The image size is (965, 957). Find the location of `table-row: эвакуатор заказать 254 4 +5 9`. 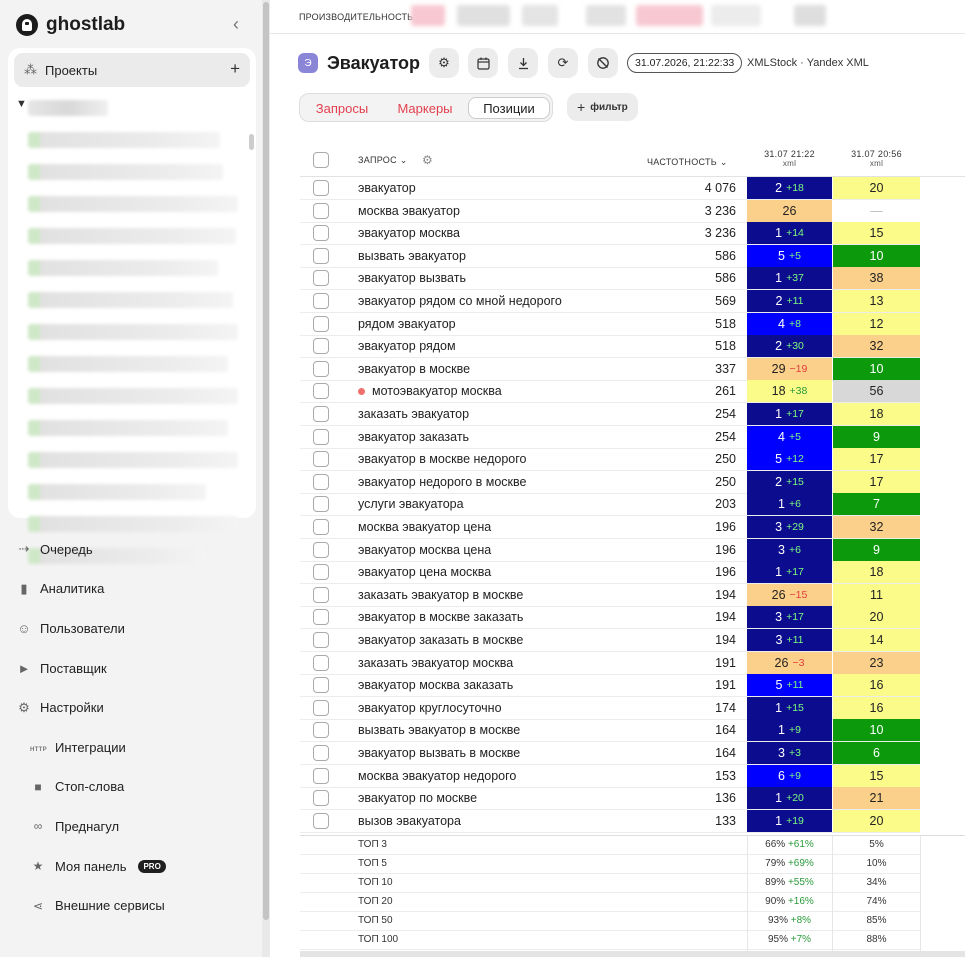

table-row: эвакуатор заказать 254 4 +5 9 is located at coordinates (632, 437).